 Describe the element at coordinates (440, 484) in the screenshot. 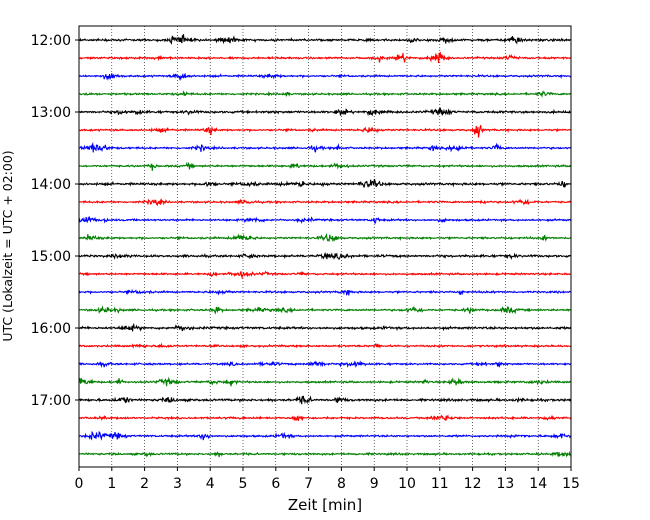

I see `x-tick-label: 11` at that location.